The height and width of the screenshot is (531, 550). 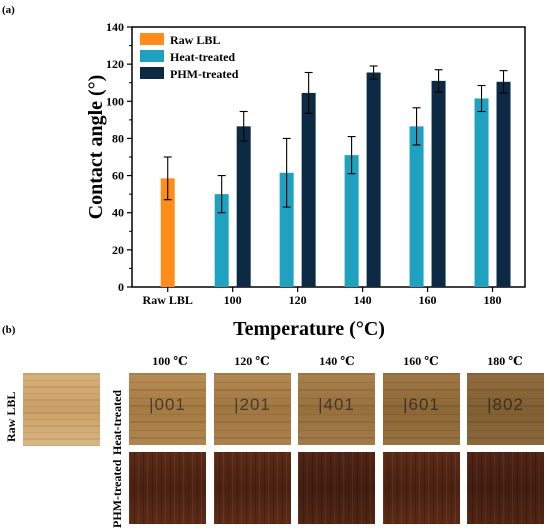 I want to click on heat-treated-180-photo: |802, so click(x=505, y=409).